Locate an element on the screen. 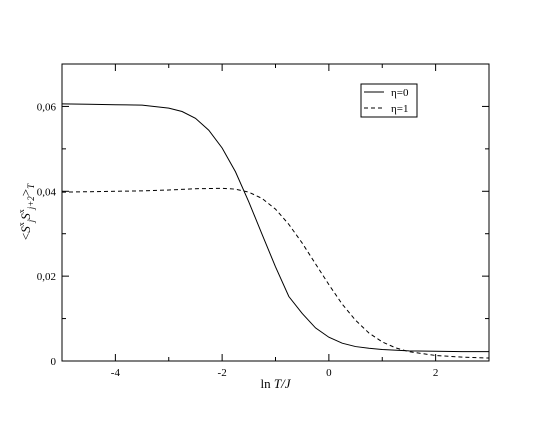  x-tick-label: -2 is located at coordinates (222, 373).